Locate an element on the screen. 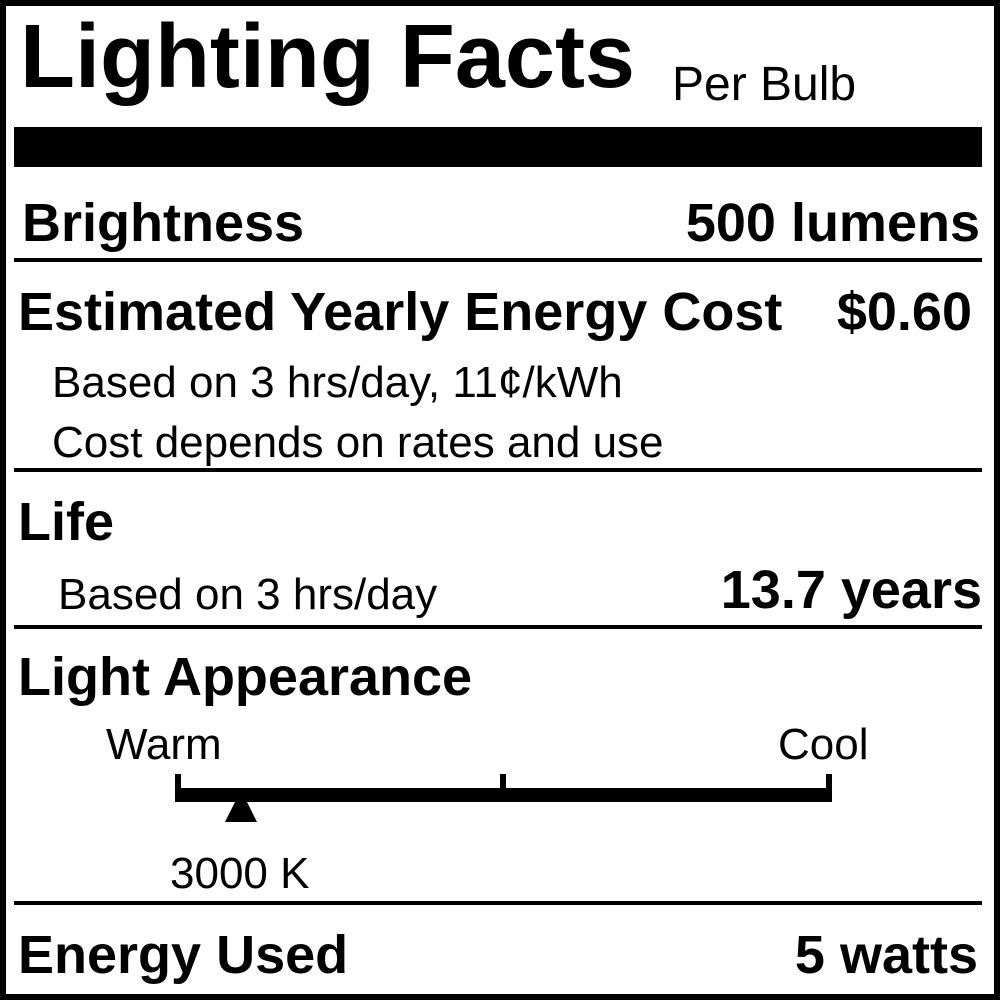  cost-value: $0.60 is located at coordinates (904, 312).